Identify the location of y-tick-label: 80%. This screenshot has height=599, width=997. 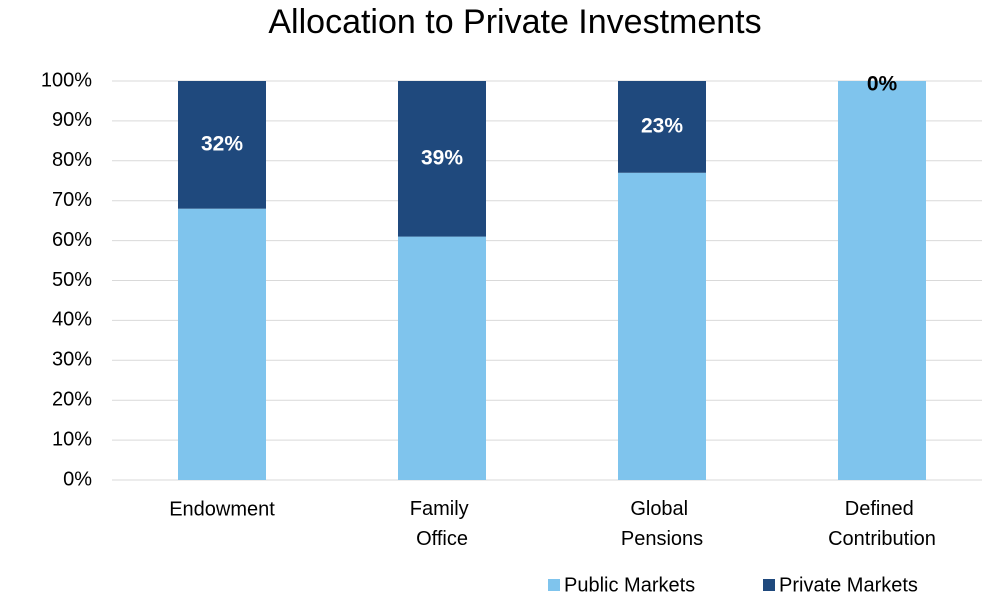
(72, 160).